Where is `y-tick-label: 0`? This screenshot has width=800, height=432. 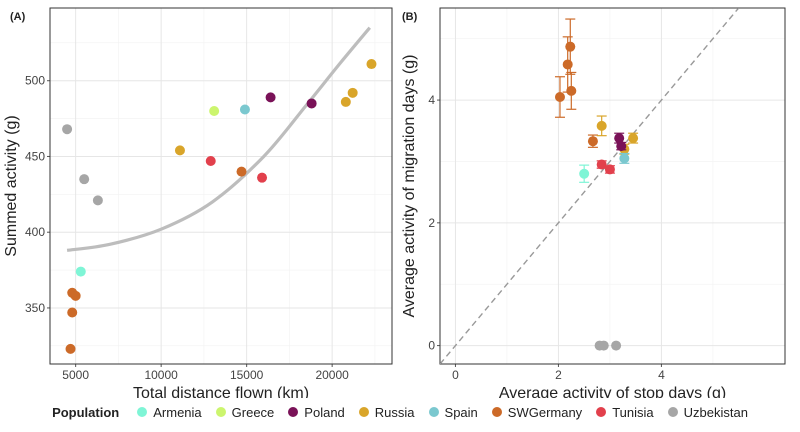
y-tick-label: 0 is located at coordinates (431, 346).